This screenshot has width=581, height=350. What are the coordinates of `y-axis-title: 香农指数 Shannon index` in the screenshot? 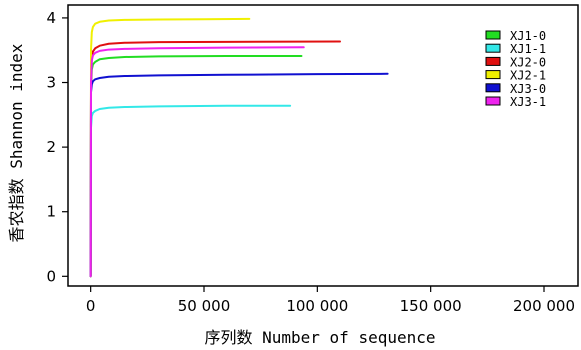 It's located at (16, 142).